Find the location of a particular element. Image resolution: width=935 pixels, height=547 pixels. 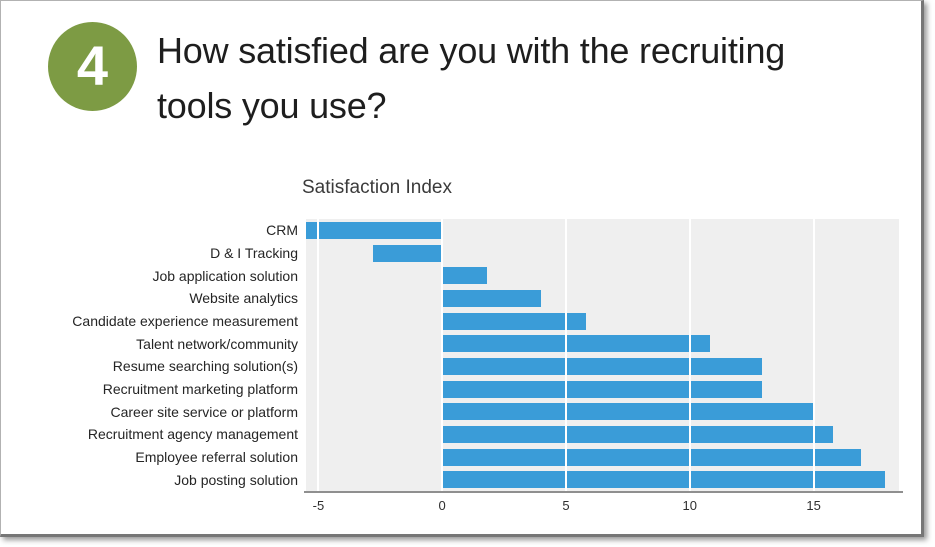

question-title-line2: tools you use? is located at coordinates (272, 105).